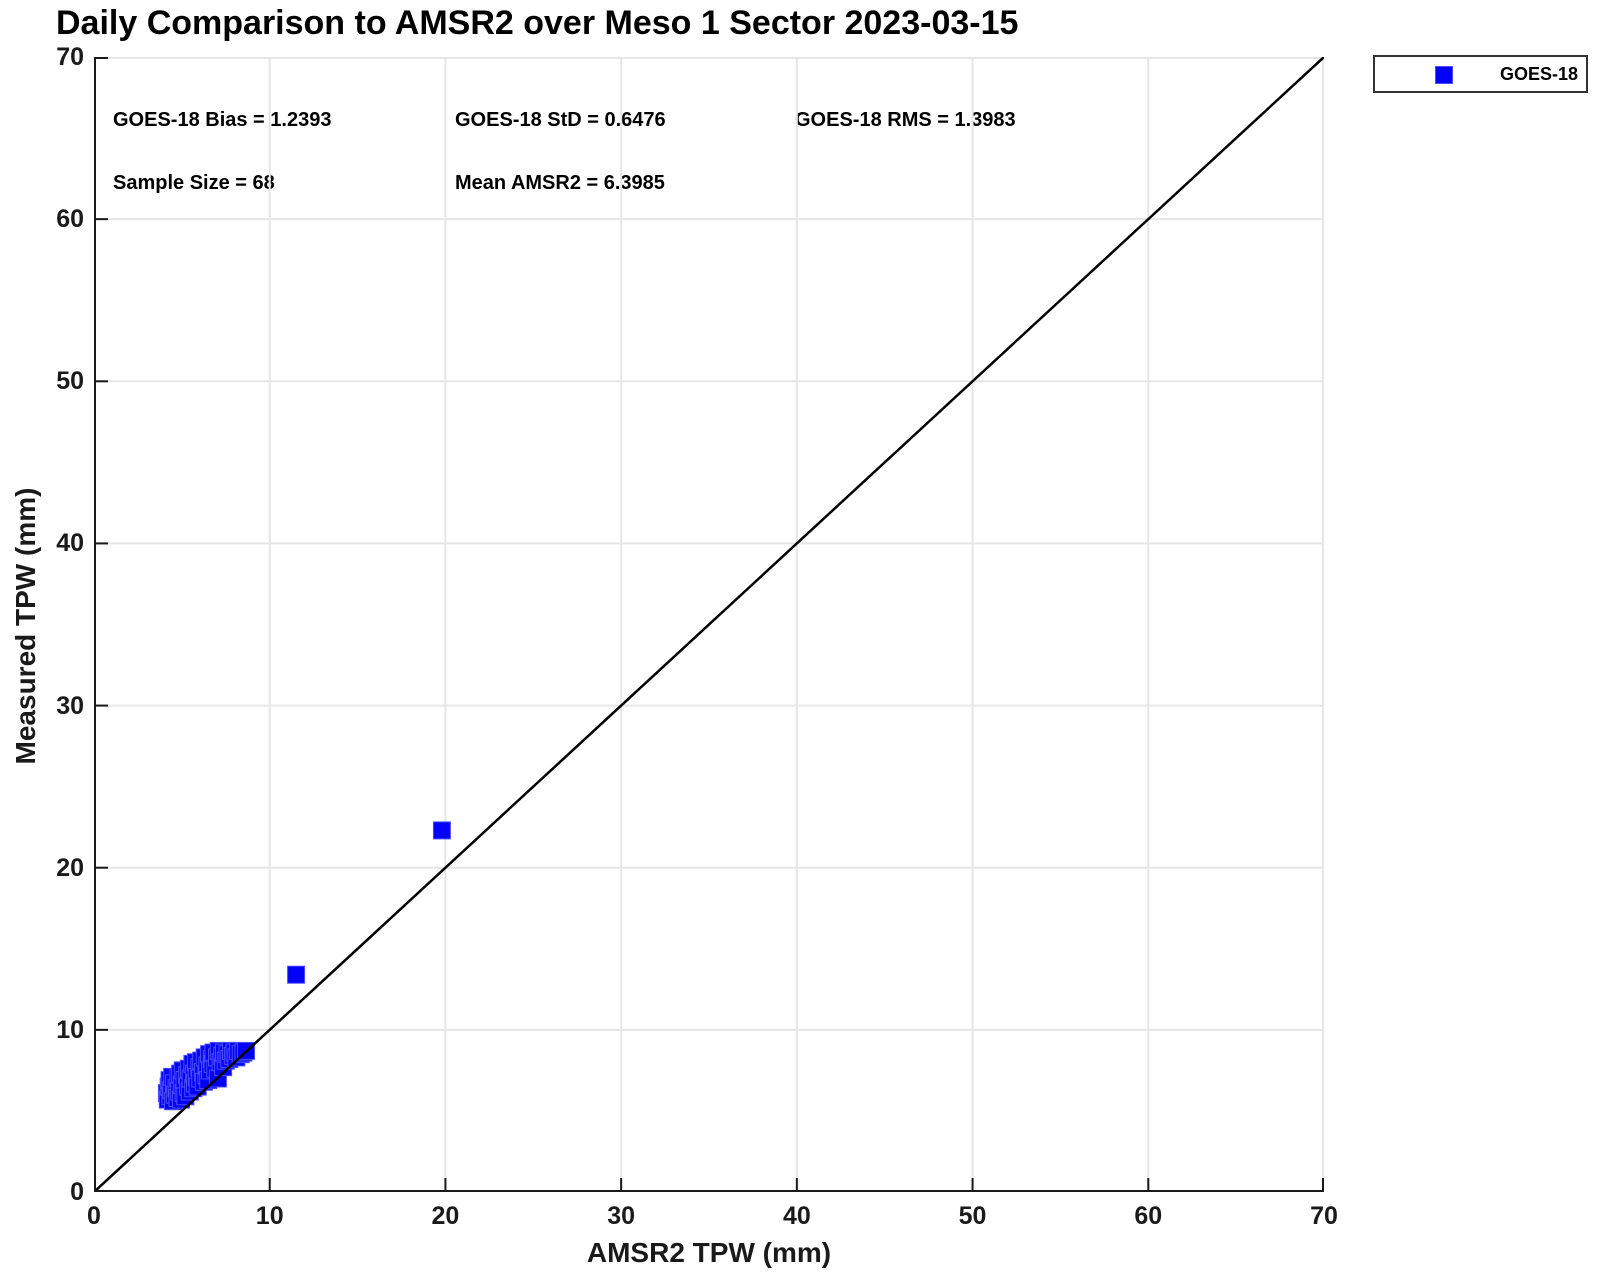  I want to click on x-tick-label: 40, so click(796, 1216).